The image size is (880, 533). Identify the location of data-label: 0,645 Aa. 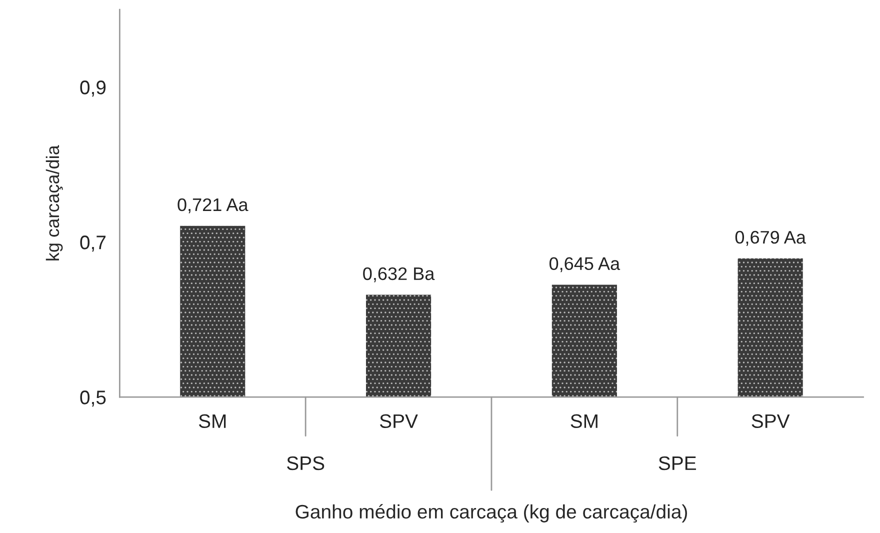
(584, 264).